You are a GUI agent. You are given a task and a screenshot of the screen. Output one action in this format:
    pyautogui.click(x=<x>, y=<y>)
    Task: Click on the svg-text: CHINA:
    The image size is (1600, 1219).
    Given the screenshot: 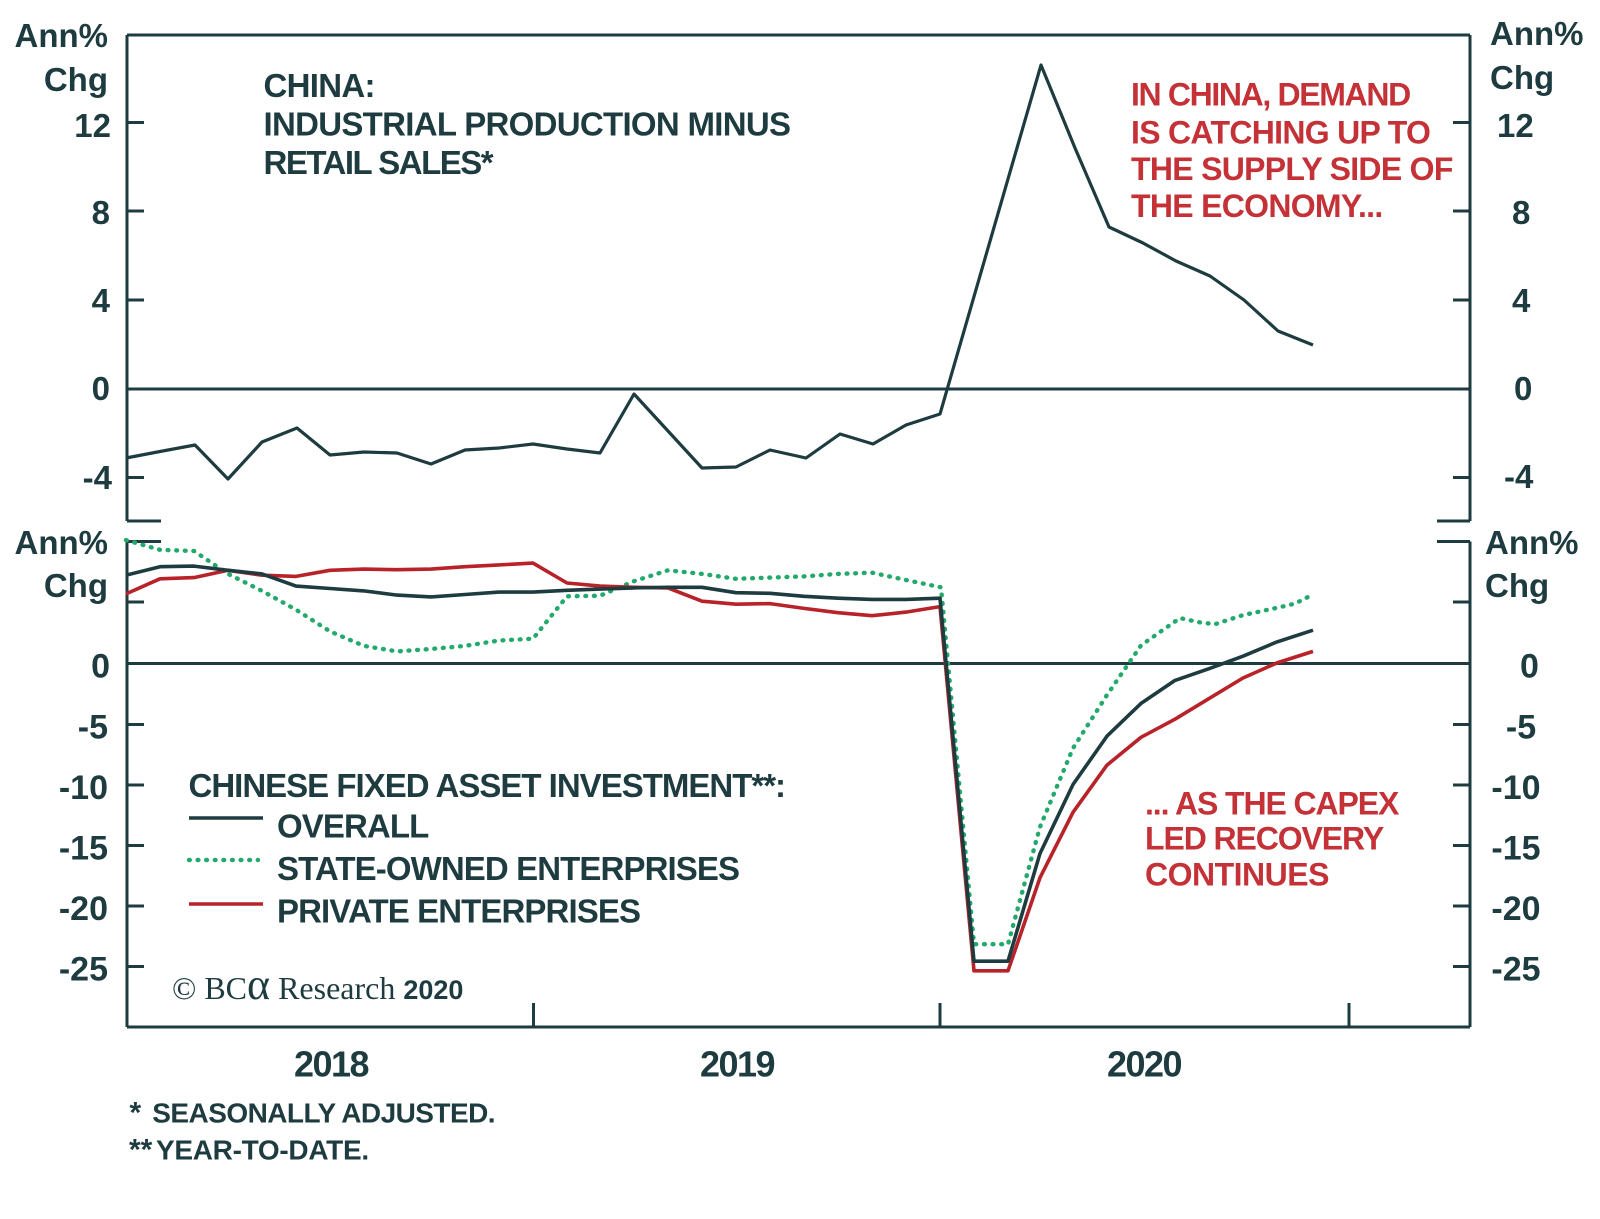 What is the action you would take?
    pyautogui.click(x=319, y=85)
    